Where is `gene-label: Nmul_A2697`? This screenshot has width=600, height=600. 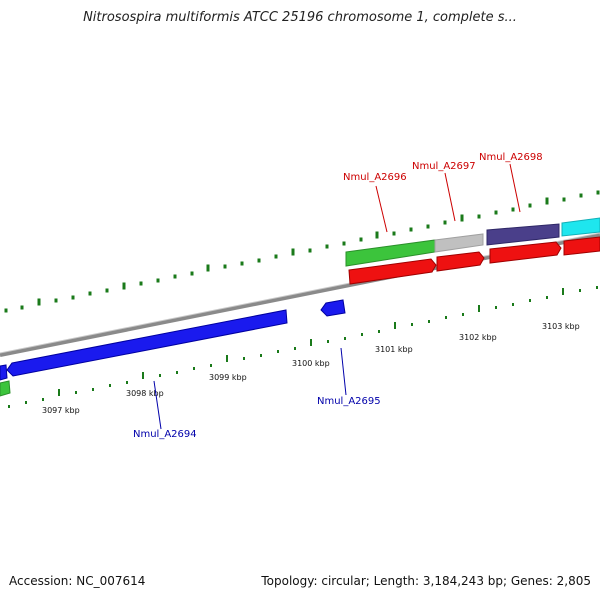 gene-label: Nmul_A2697 is located at coordinates (444, 166).